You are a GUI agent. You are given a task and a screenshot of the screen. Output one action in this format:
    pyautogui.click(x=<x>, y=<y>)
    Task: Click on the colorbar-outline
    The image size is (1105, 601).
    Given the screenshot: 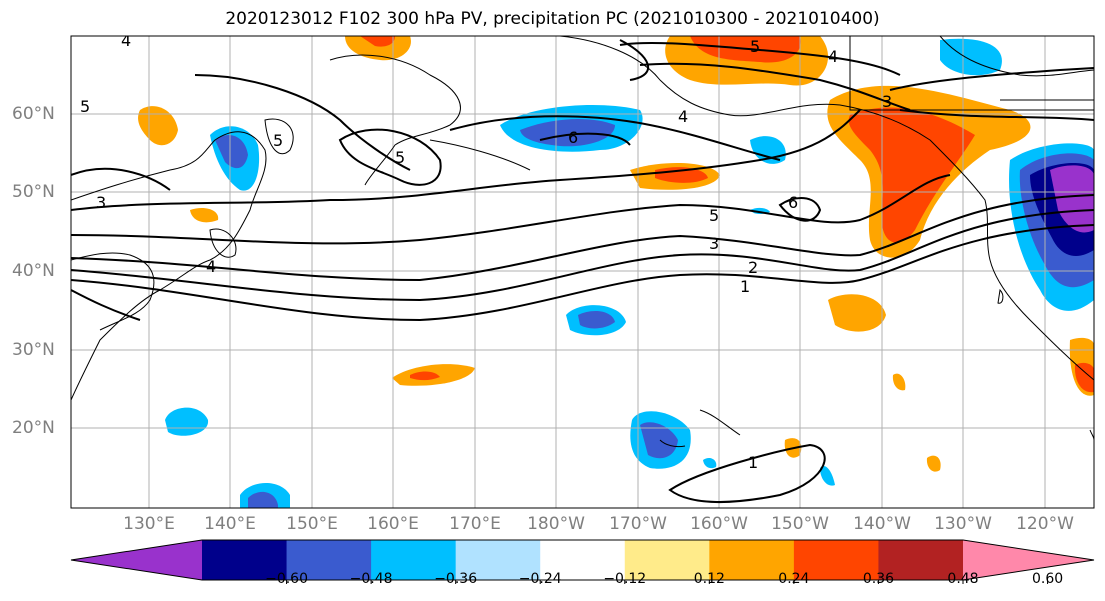 What is the action you would take?
    pyautogui.click(x=582, y=560)
    